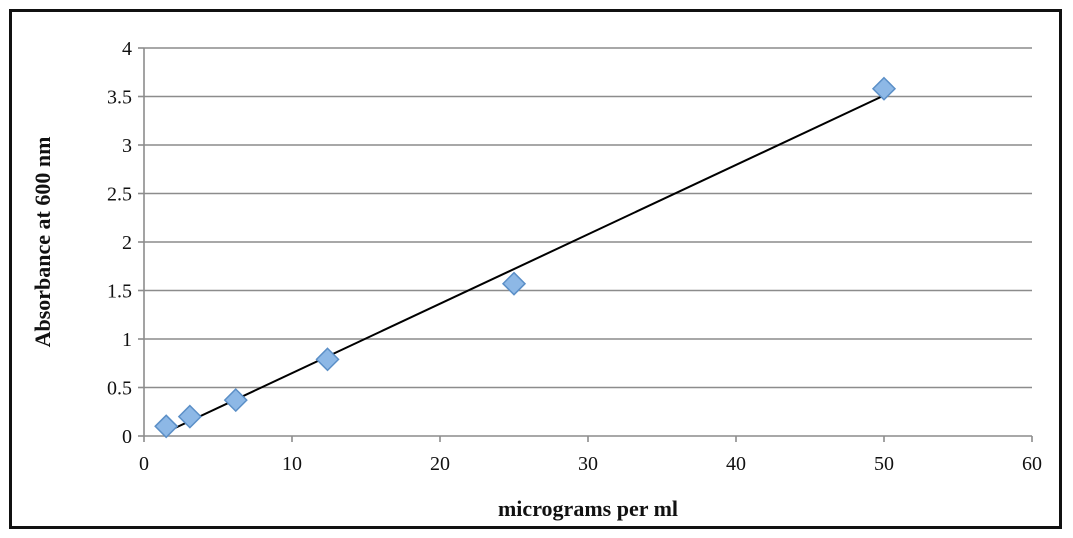 Image resolution: width=1073 pixels, height=538 pixels. What do you see at coordinates (127, 437) in the screenshot?
I see `y-tick-label: 0` at bounding box center [127, 437].